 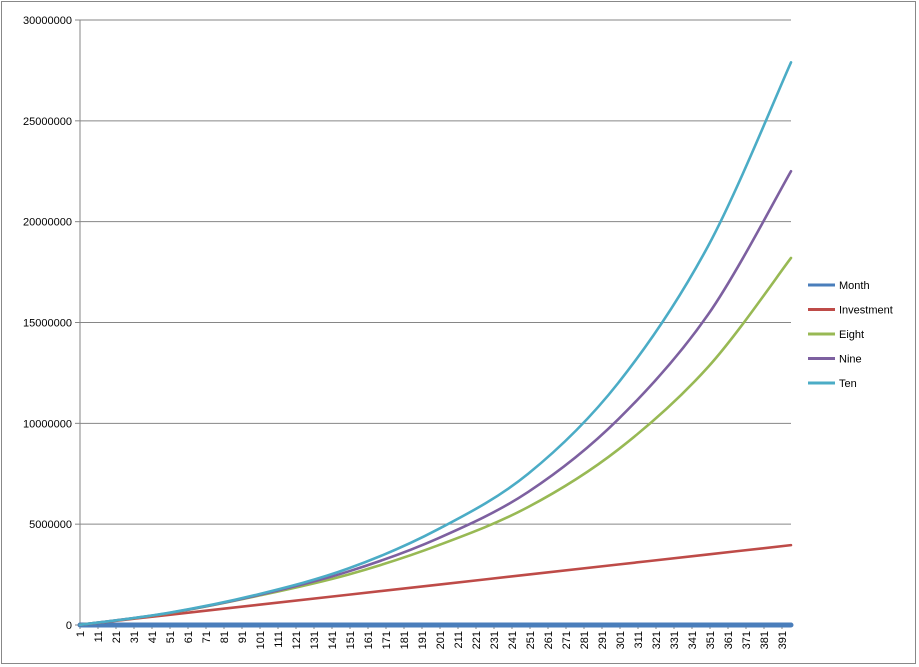 What do you see at coordinates (207, 637) in the screenshot?
I see `x-tick-label: 71` at bounding box center [207, 637].